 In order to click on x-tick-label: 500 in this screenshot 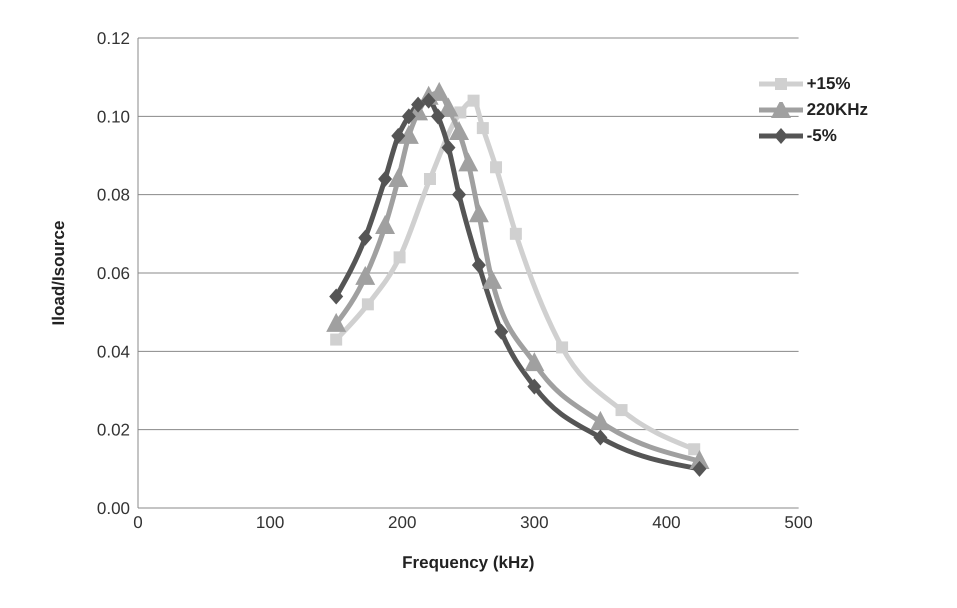, I will do `click(798, 522)`.